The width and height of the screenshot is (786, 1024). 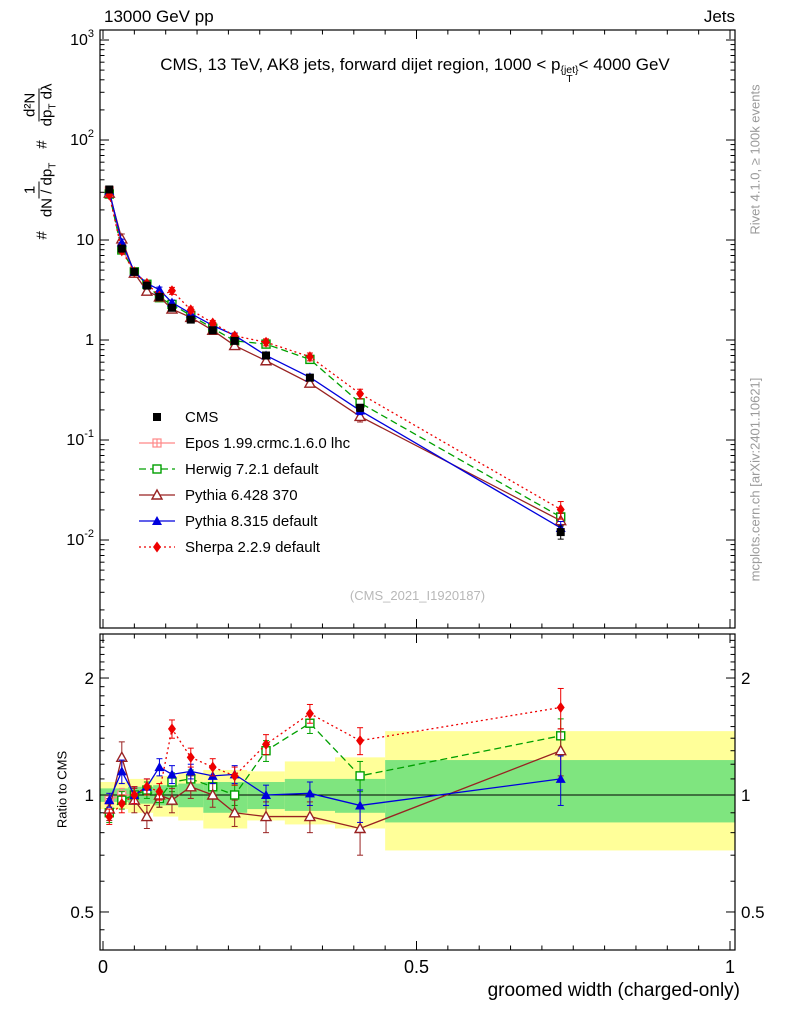 What do you see at coordinates (755, 159) in the screenshot?
I see `rivet-version-label: Rivet 4.1.0, ≥ 100k events` at bounding box center [755, 159].